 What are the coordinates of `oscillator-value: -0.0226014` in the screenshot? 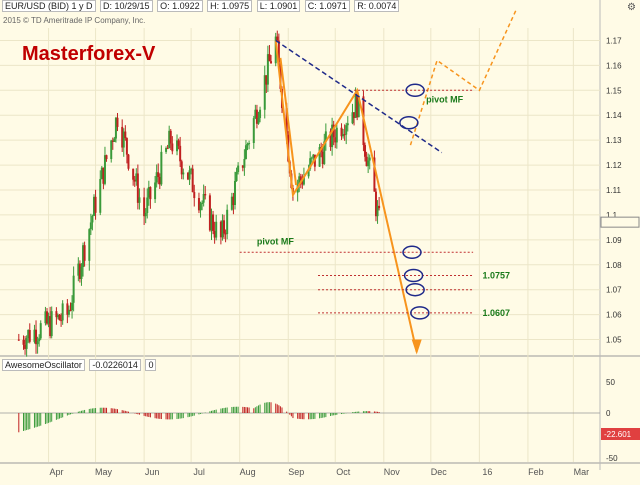 It's located at (115, 365).